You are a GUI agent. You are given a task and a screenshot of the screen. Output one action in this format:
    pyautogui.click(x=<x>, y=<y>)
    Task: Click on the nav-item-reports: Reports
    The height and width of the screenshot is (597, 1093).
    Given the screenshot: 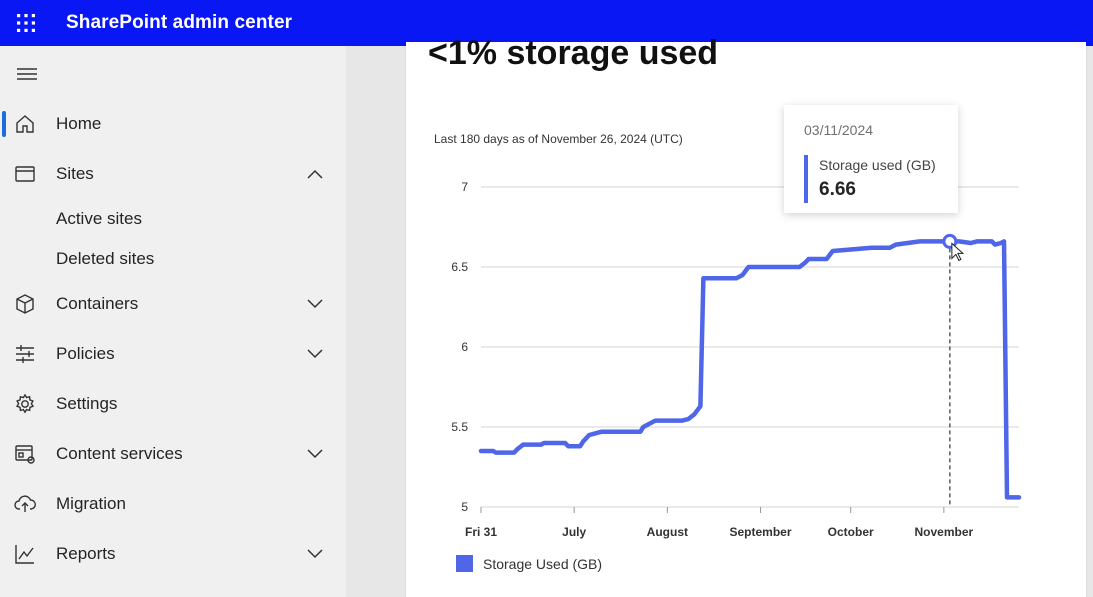 What is the action you would take?
    pyautogui.click(x=173, y=554)
    